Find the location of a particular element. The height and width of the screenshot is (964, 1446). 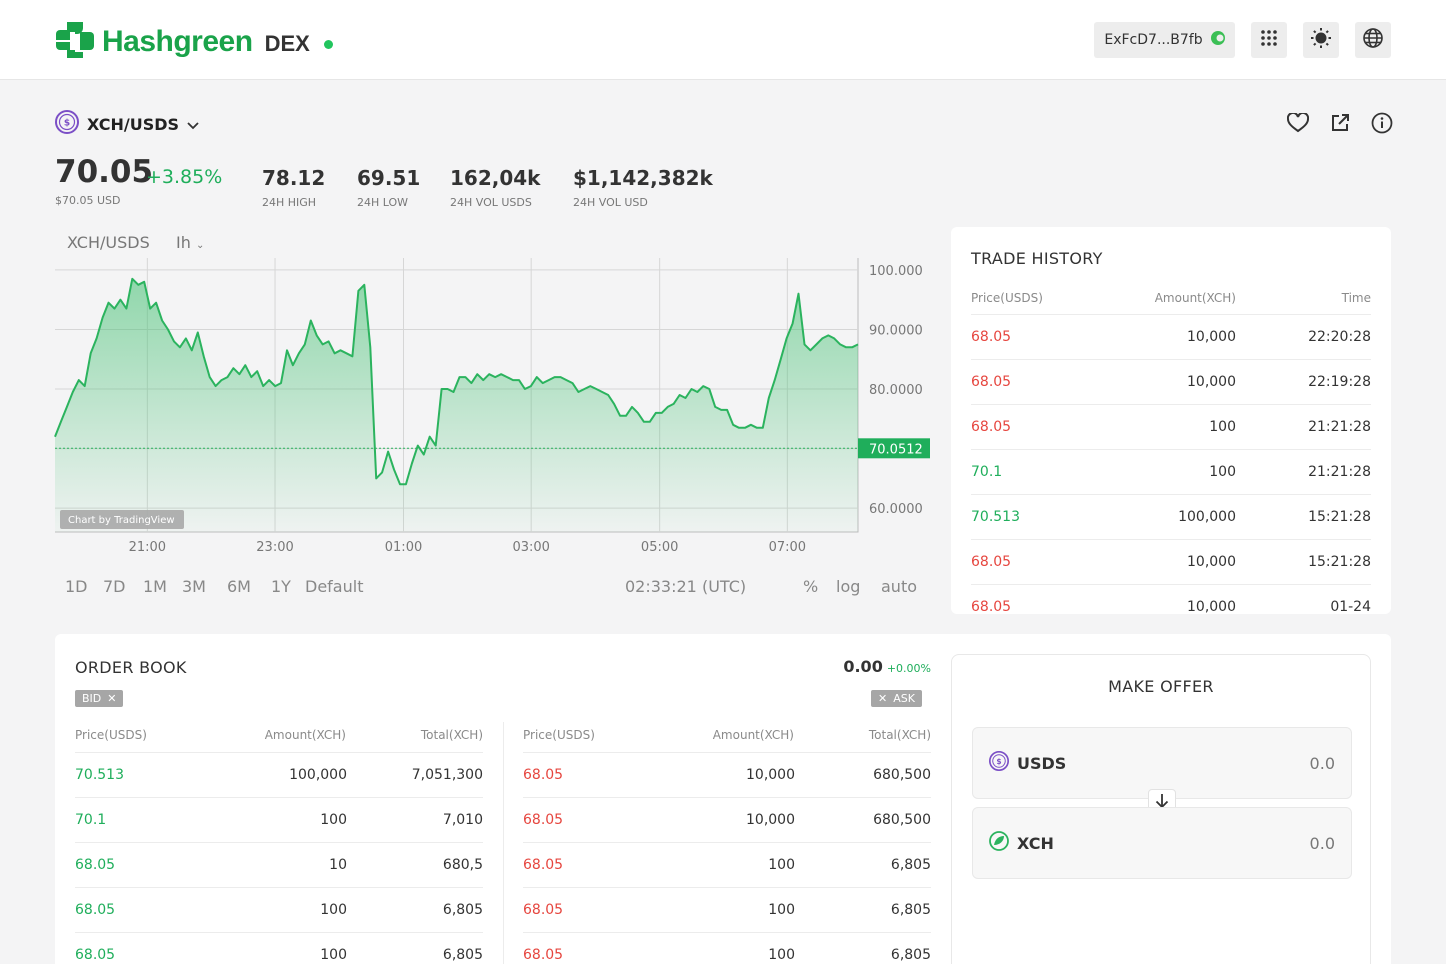

range-1y: 1Y is located at coordinates (281, 586).